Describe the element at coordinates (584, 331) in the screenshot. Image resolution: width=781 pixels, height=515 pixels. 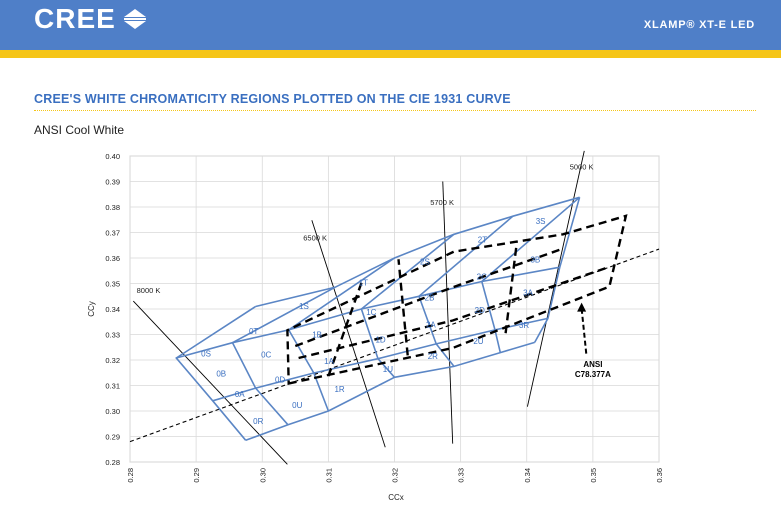
I see `ansi-arrow-shaft` at that location.